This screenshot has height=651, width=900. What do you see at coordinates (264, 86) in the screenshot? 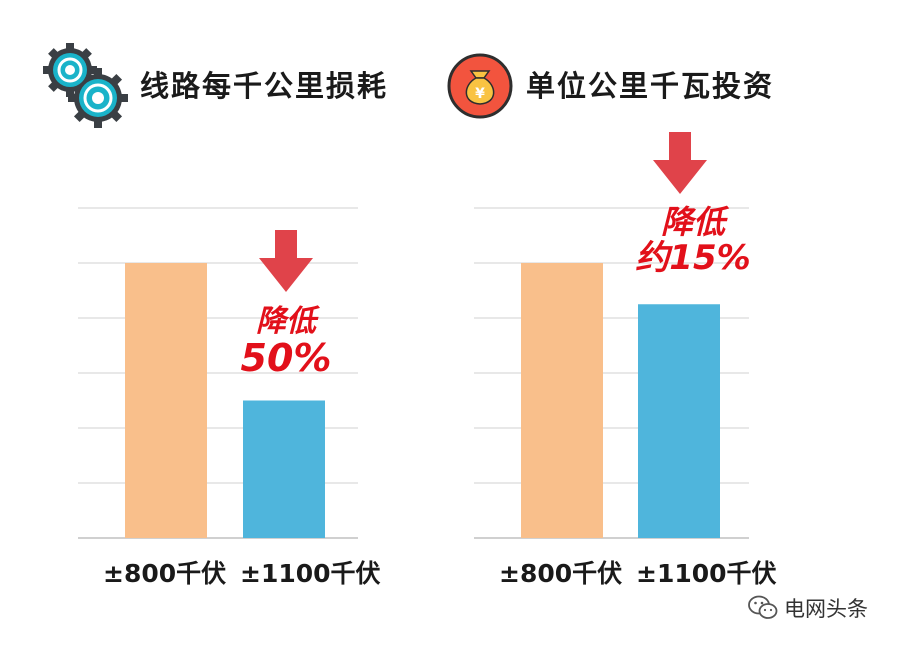
I see `panel-1-title: 线路每千公里损耗` at bounding box center [264, 86].